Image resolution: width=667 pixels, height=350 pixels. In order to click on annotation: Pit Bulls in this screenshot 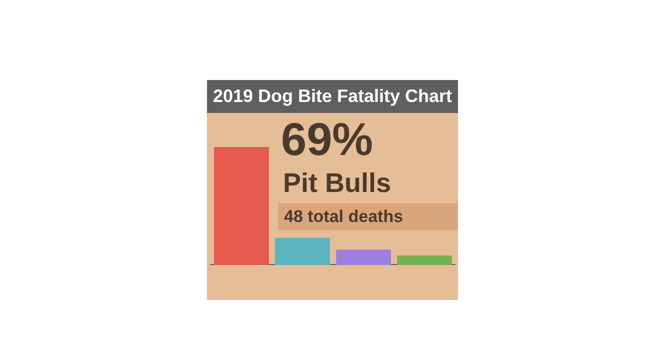, I will do `click(337, 183)`.